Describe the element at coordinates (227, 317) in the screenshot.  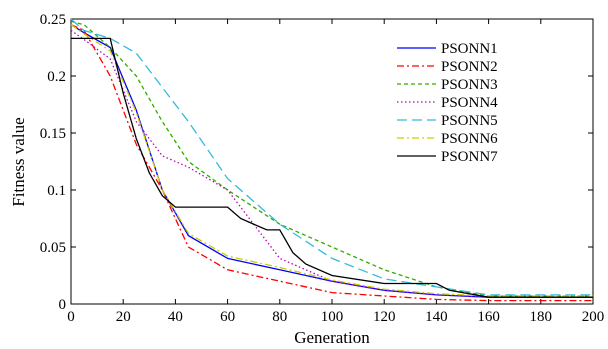
I see `x-tick-label: 60` at that location.